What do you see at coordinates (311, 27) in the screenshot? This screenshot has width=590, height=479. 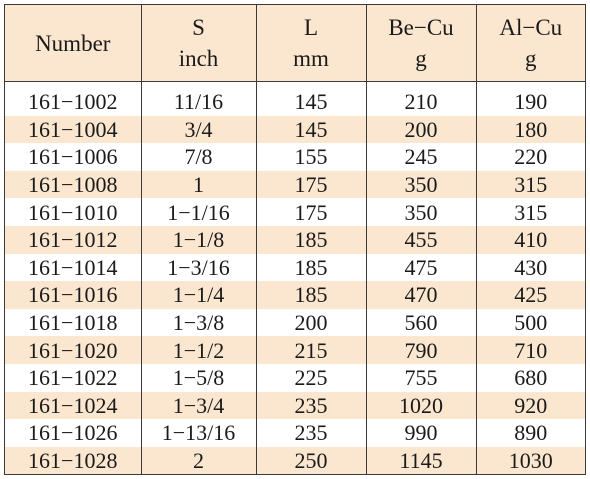 I see `header-length-label: L` at bounding box center [311, 27].